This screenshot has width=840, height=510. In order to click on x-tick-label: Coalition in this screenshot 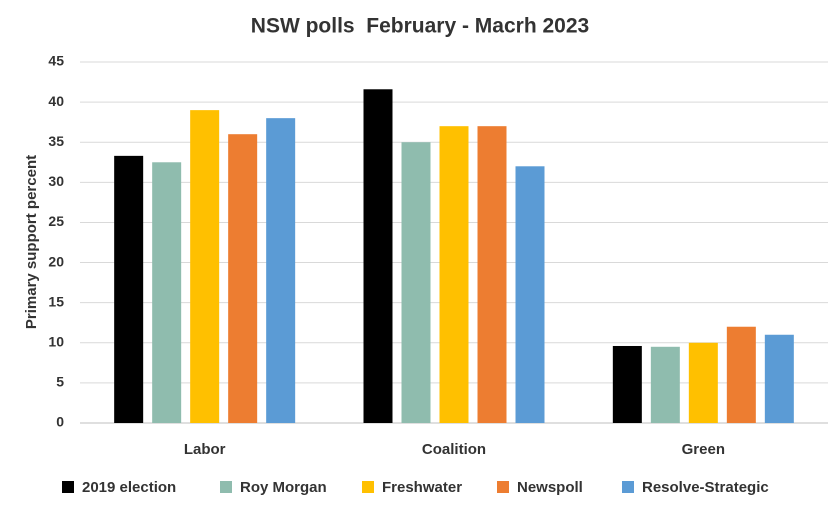, I will do `click(454, 449)`.